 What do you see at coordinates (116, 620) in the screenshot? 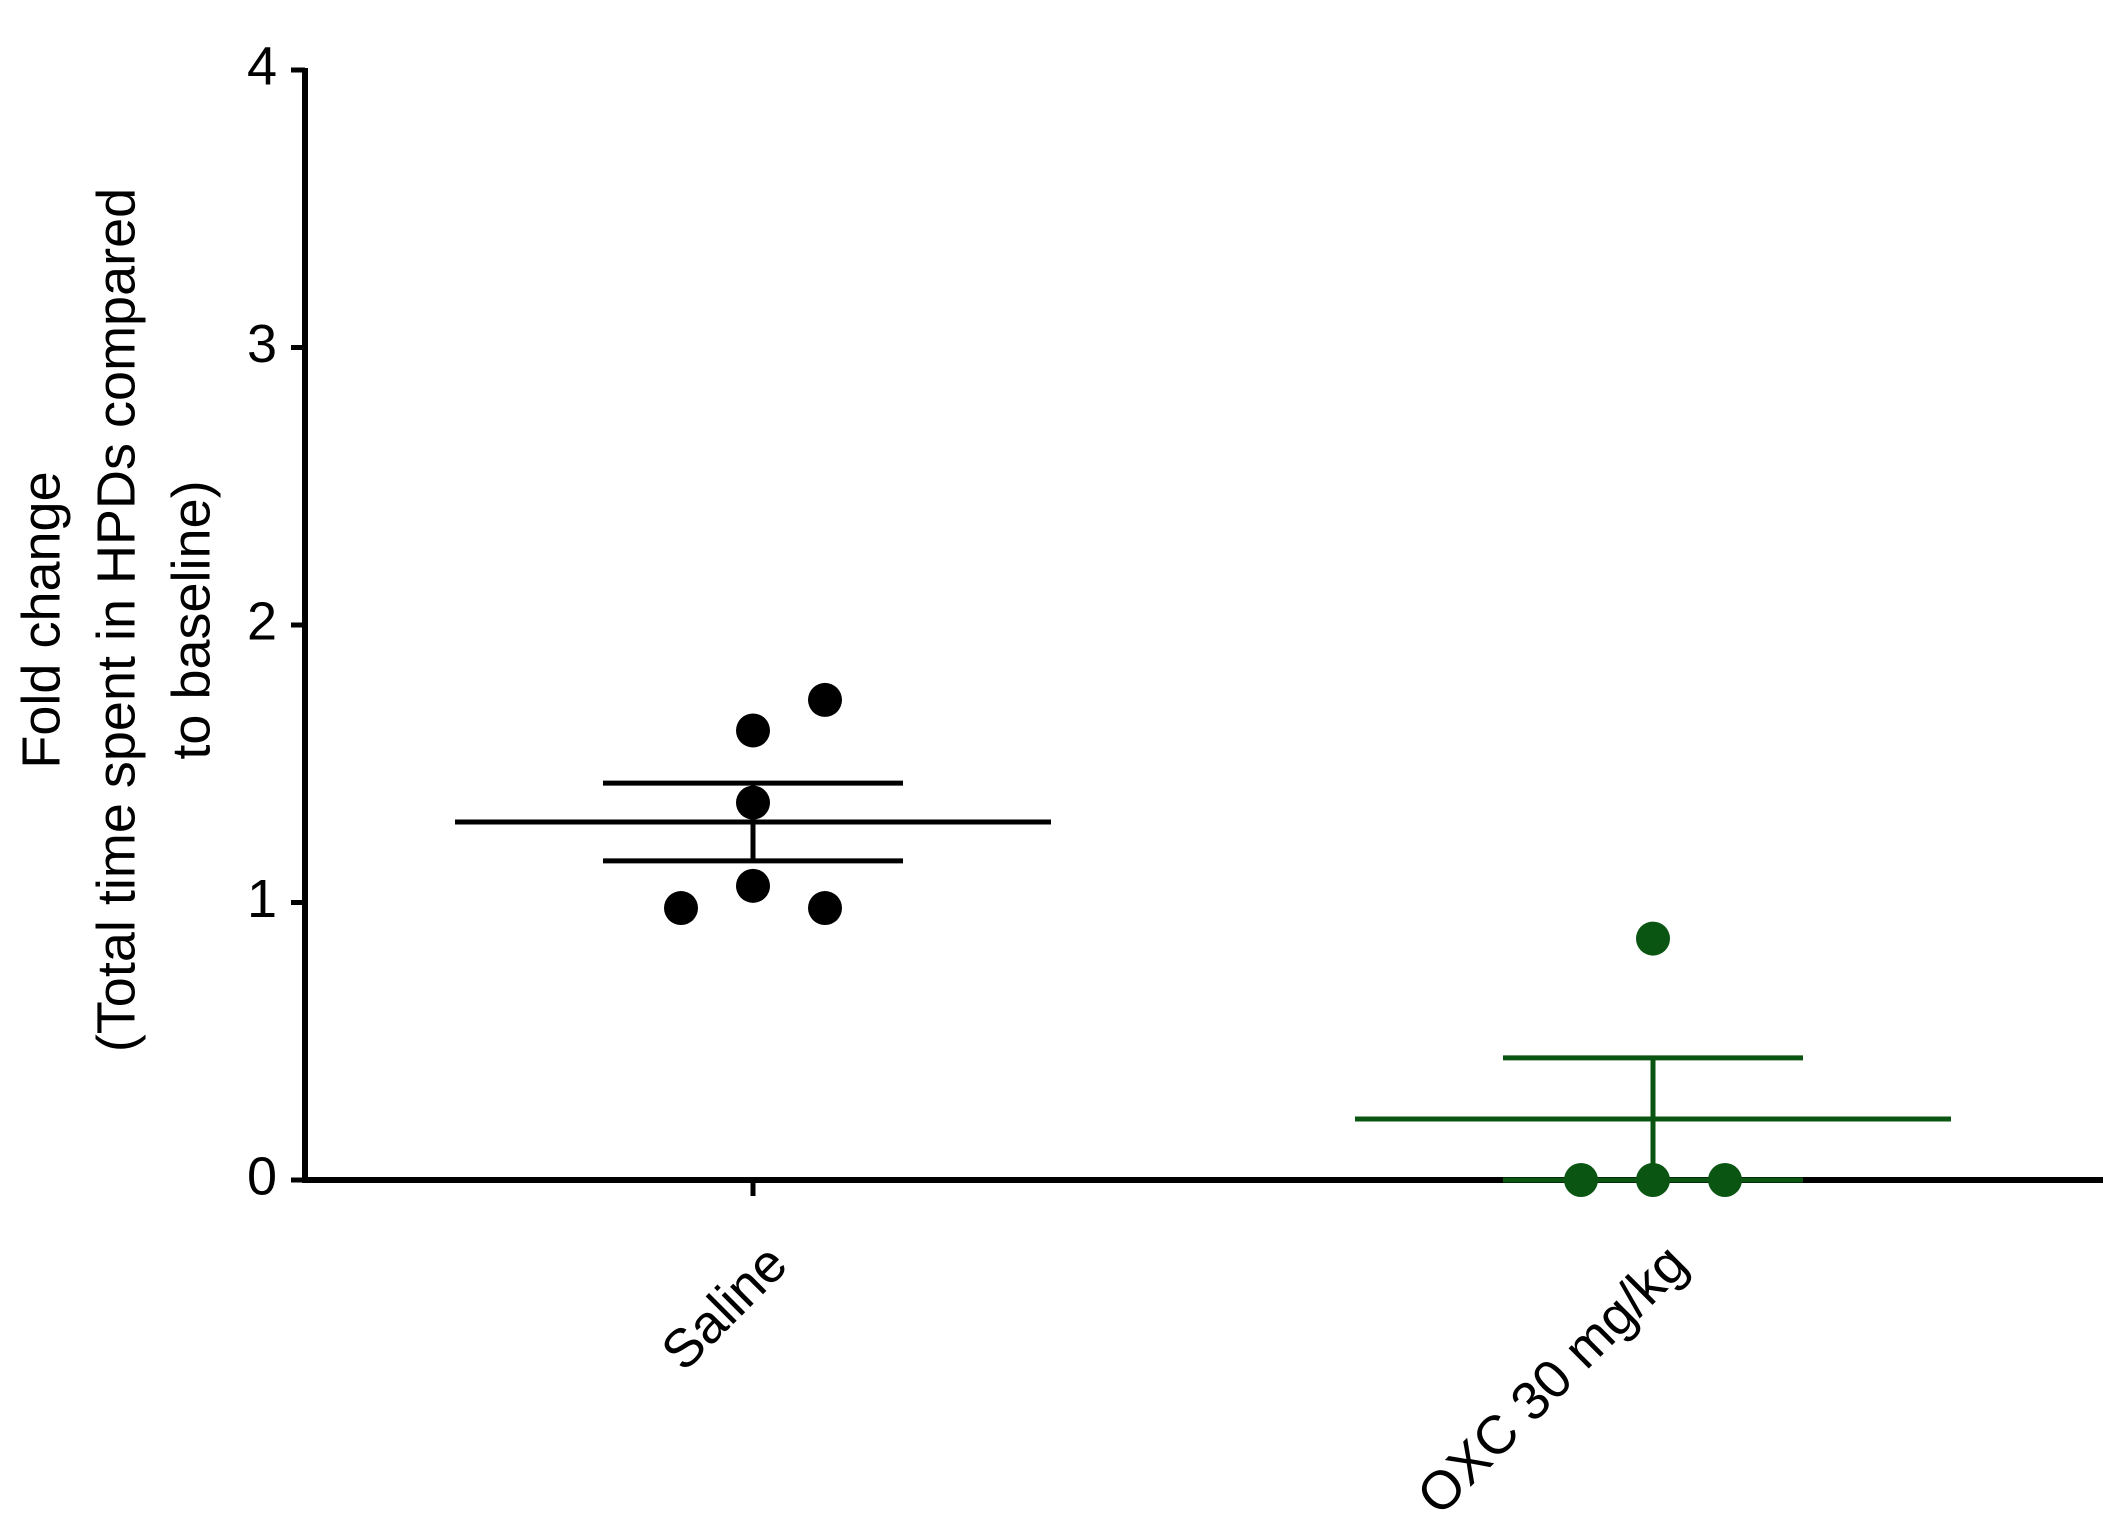
I see `y-axis-label: (Total time spent in HPDs compared` at bounding box center [116, 620].